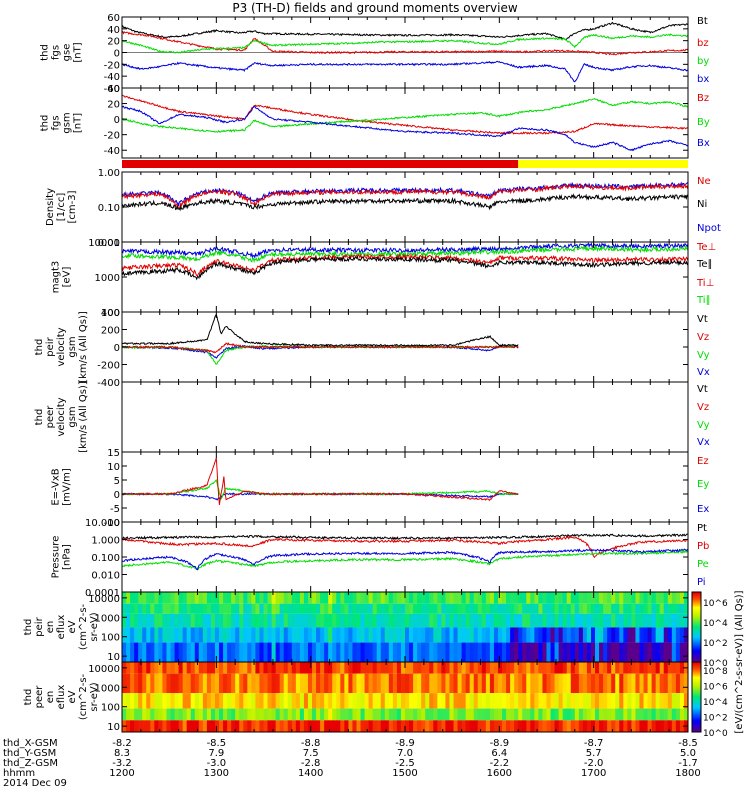  I want to click on ylabel-line: en, so click(50, 627).